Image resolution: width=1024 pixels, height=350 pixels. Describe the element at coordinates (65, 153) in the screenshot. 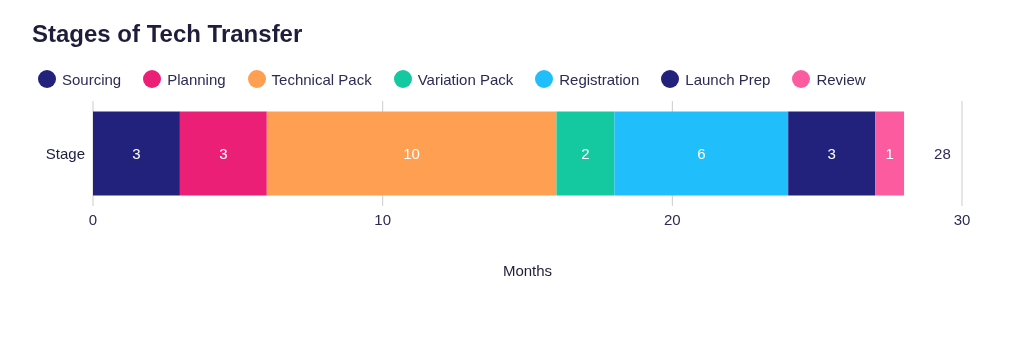

I see `y-tick-label: Stage` at that location.